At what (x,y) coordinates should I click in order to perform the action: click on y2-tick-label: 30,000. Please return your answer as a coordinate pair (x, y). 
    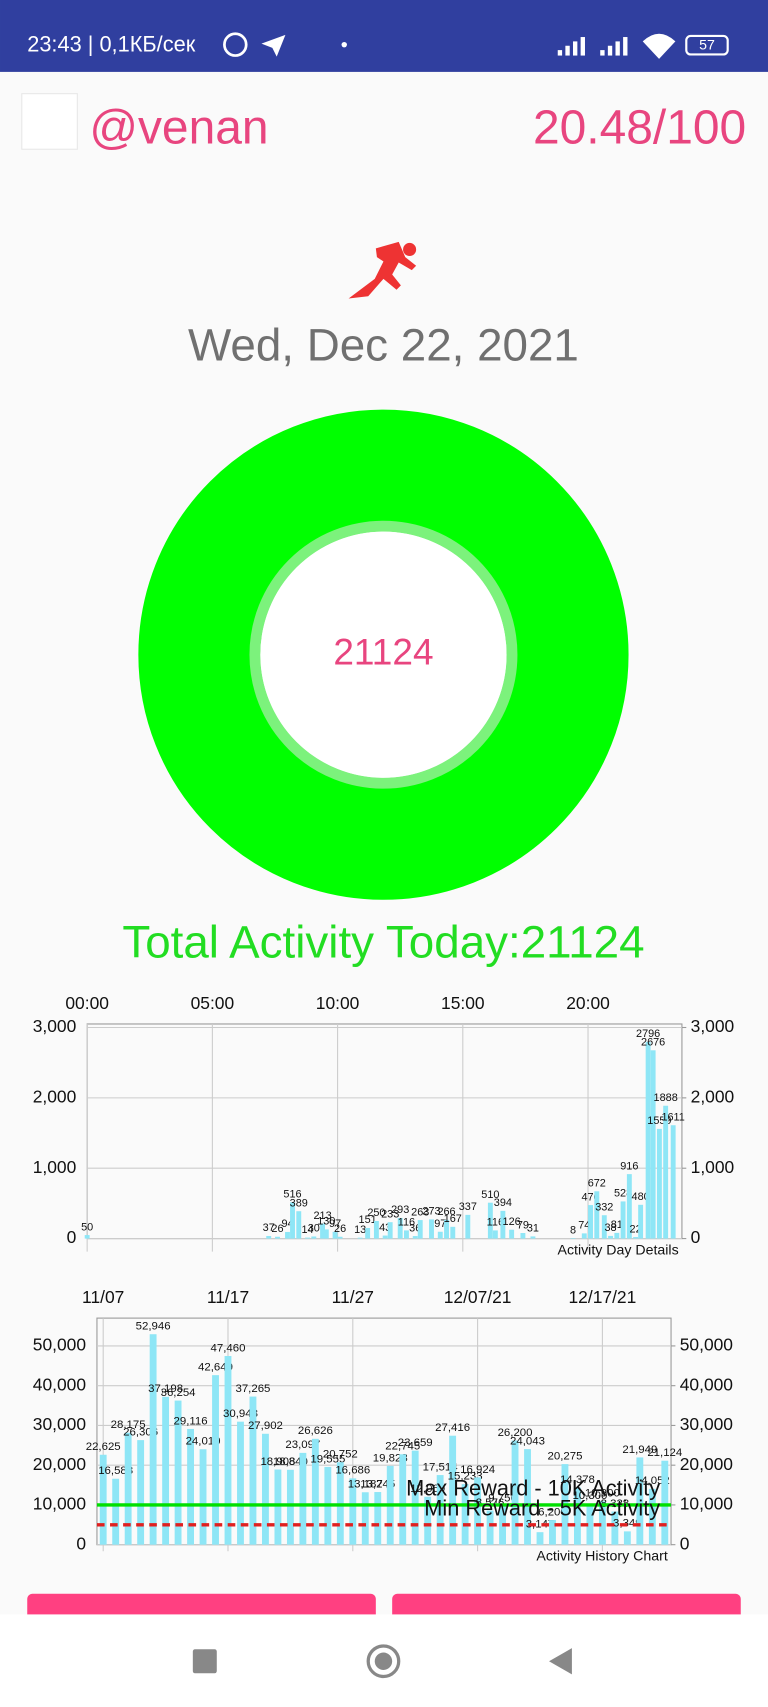
    Looking at the image, I should click on (706, 1424).